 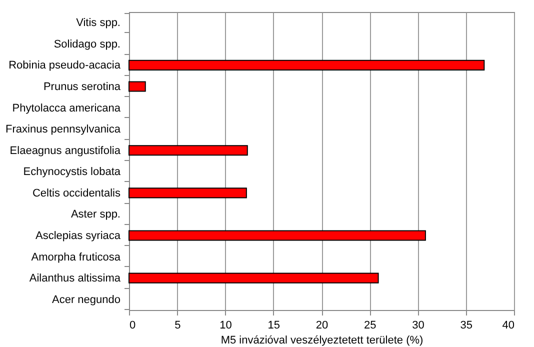 What do you see at coordinates (64, 130) in the screenshot?
I see `y-tick-label: Fraxinus pennsylvanica` at bounding box center [64, 130].